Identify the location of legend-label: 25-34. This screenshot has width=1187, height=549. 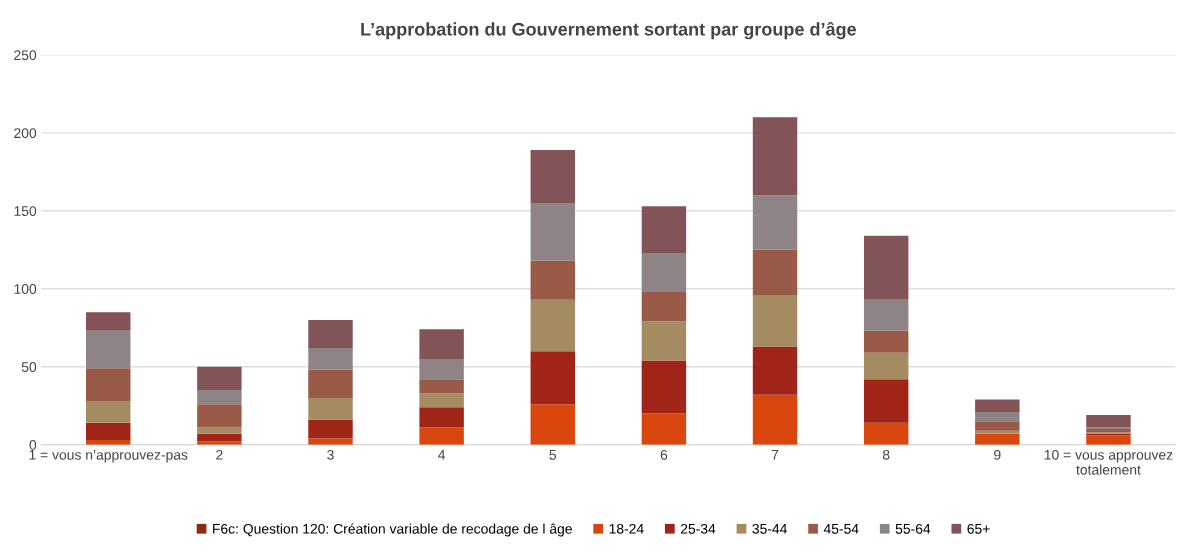
(698, 528).